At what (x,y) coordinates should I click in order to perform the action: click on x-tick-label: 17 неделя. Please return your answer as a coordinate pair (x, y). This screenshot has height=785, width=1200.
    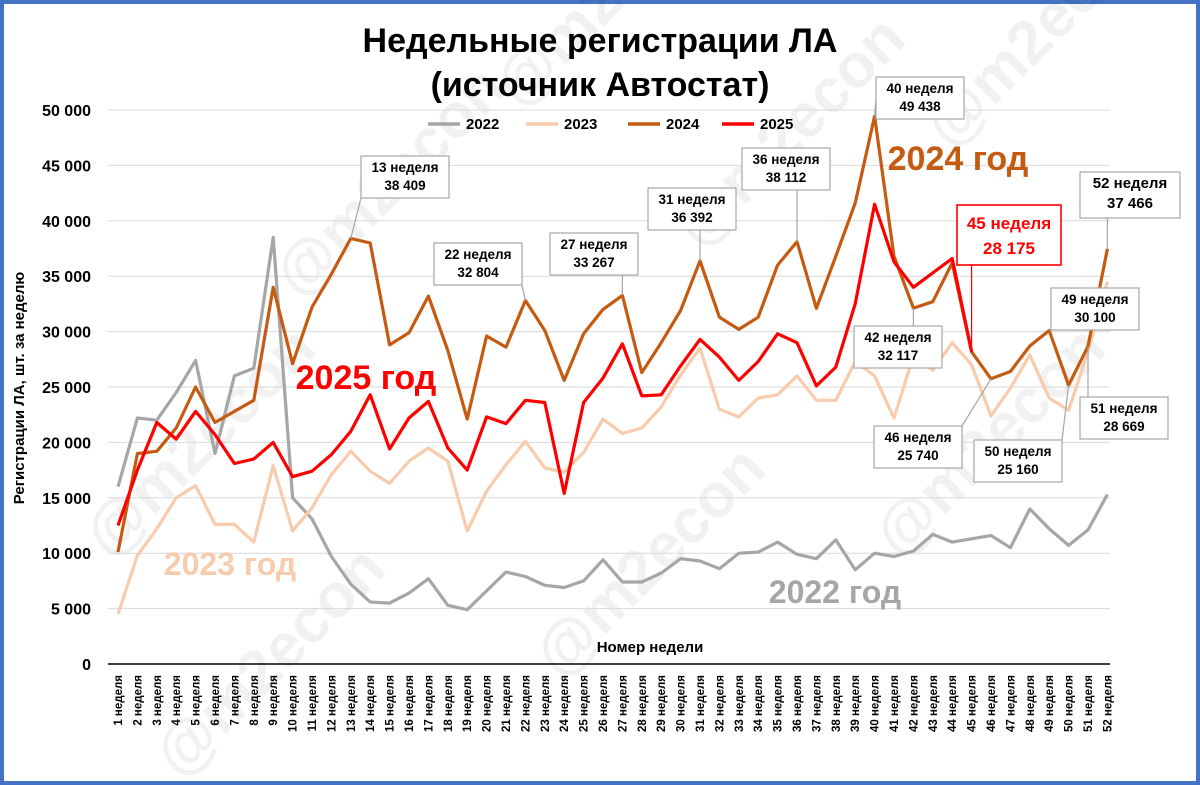
    Looking at the image, I should click on (429, 703).